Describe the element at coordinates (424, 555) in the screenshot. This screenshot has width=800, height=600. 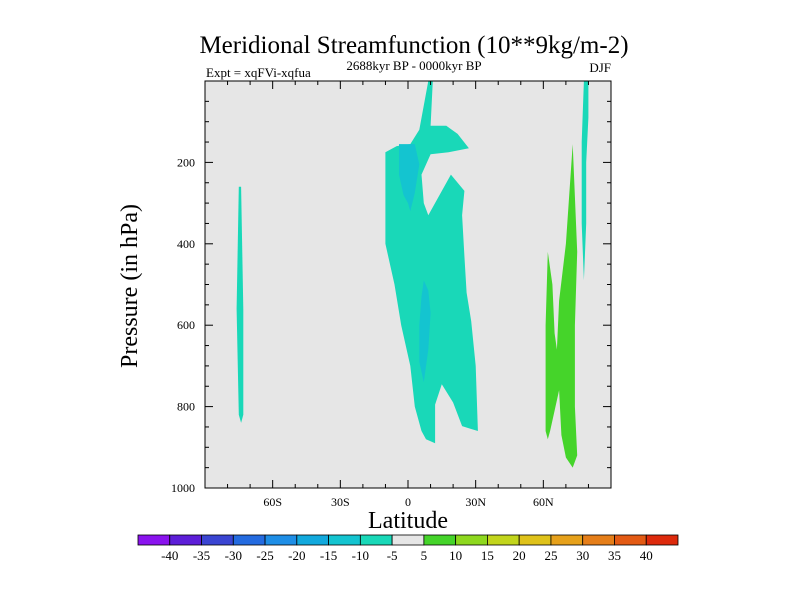
I see `colorbar-label: 5` at that location.